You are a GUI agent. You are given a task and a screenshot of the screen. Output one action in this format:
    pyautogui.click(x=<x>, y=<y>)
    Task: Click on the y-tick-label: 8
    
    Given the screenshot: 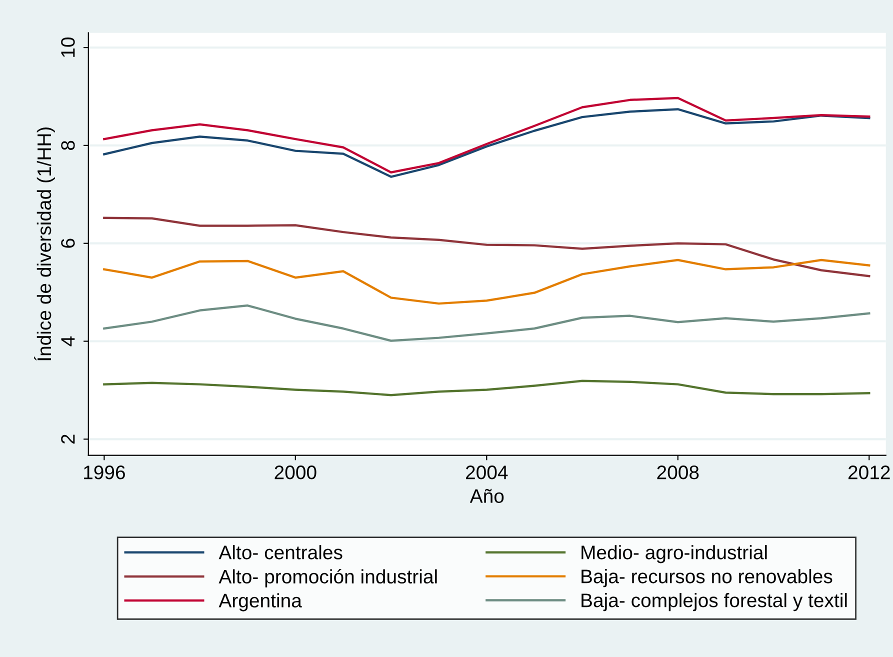 What is the action you would take?
    pyautogui.click(x=68, y=145)
    